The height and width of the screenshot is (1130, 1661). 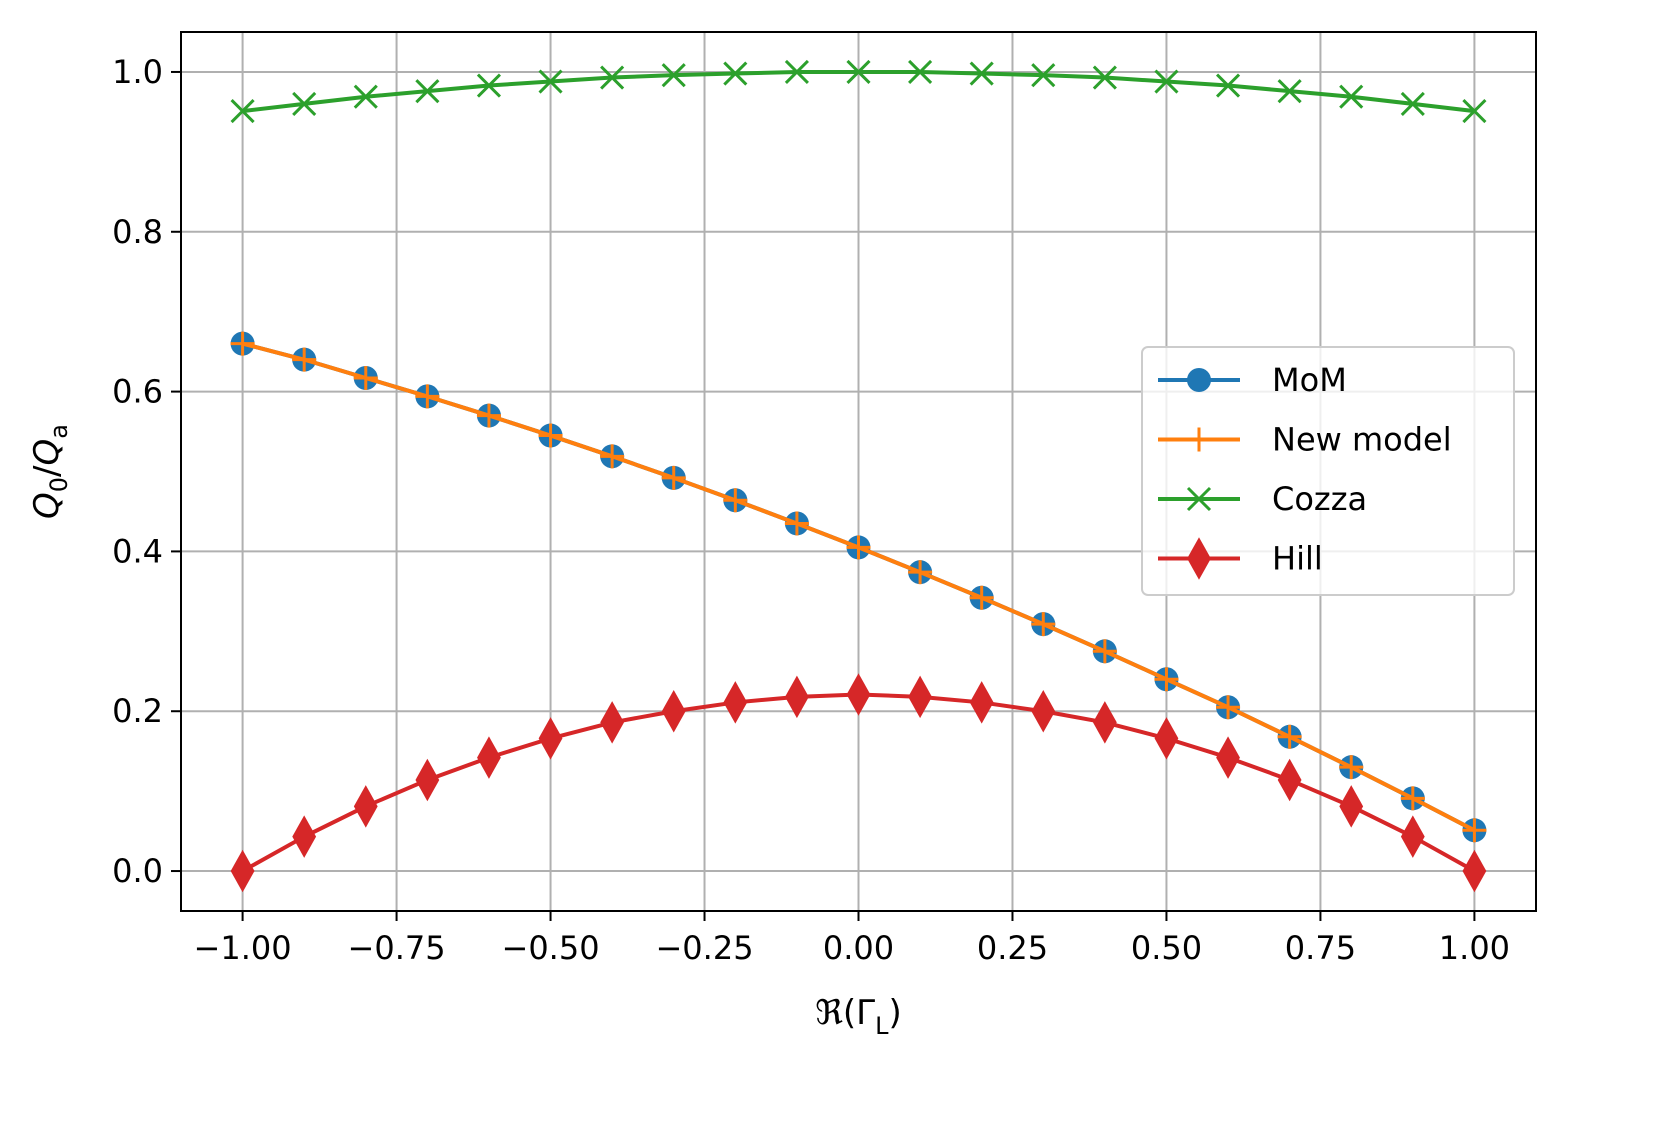 What do you see at coordinates (704, 948) in the screenshot?
I see `x-tick-label: −0.25` at bounding box center [704, 948].